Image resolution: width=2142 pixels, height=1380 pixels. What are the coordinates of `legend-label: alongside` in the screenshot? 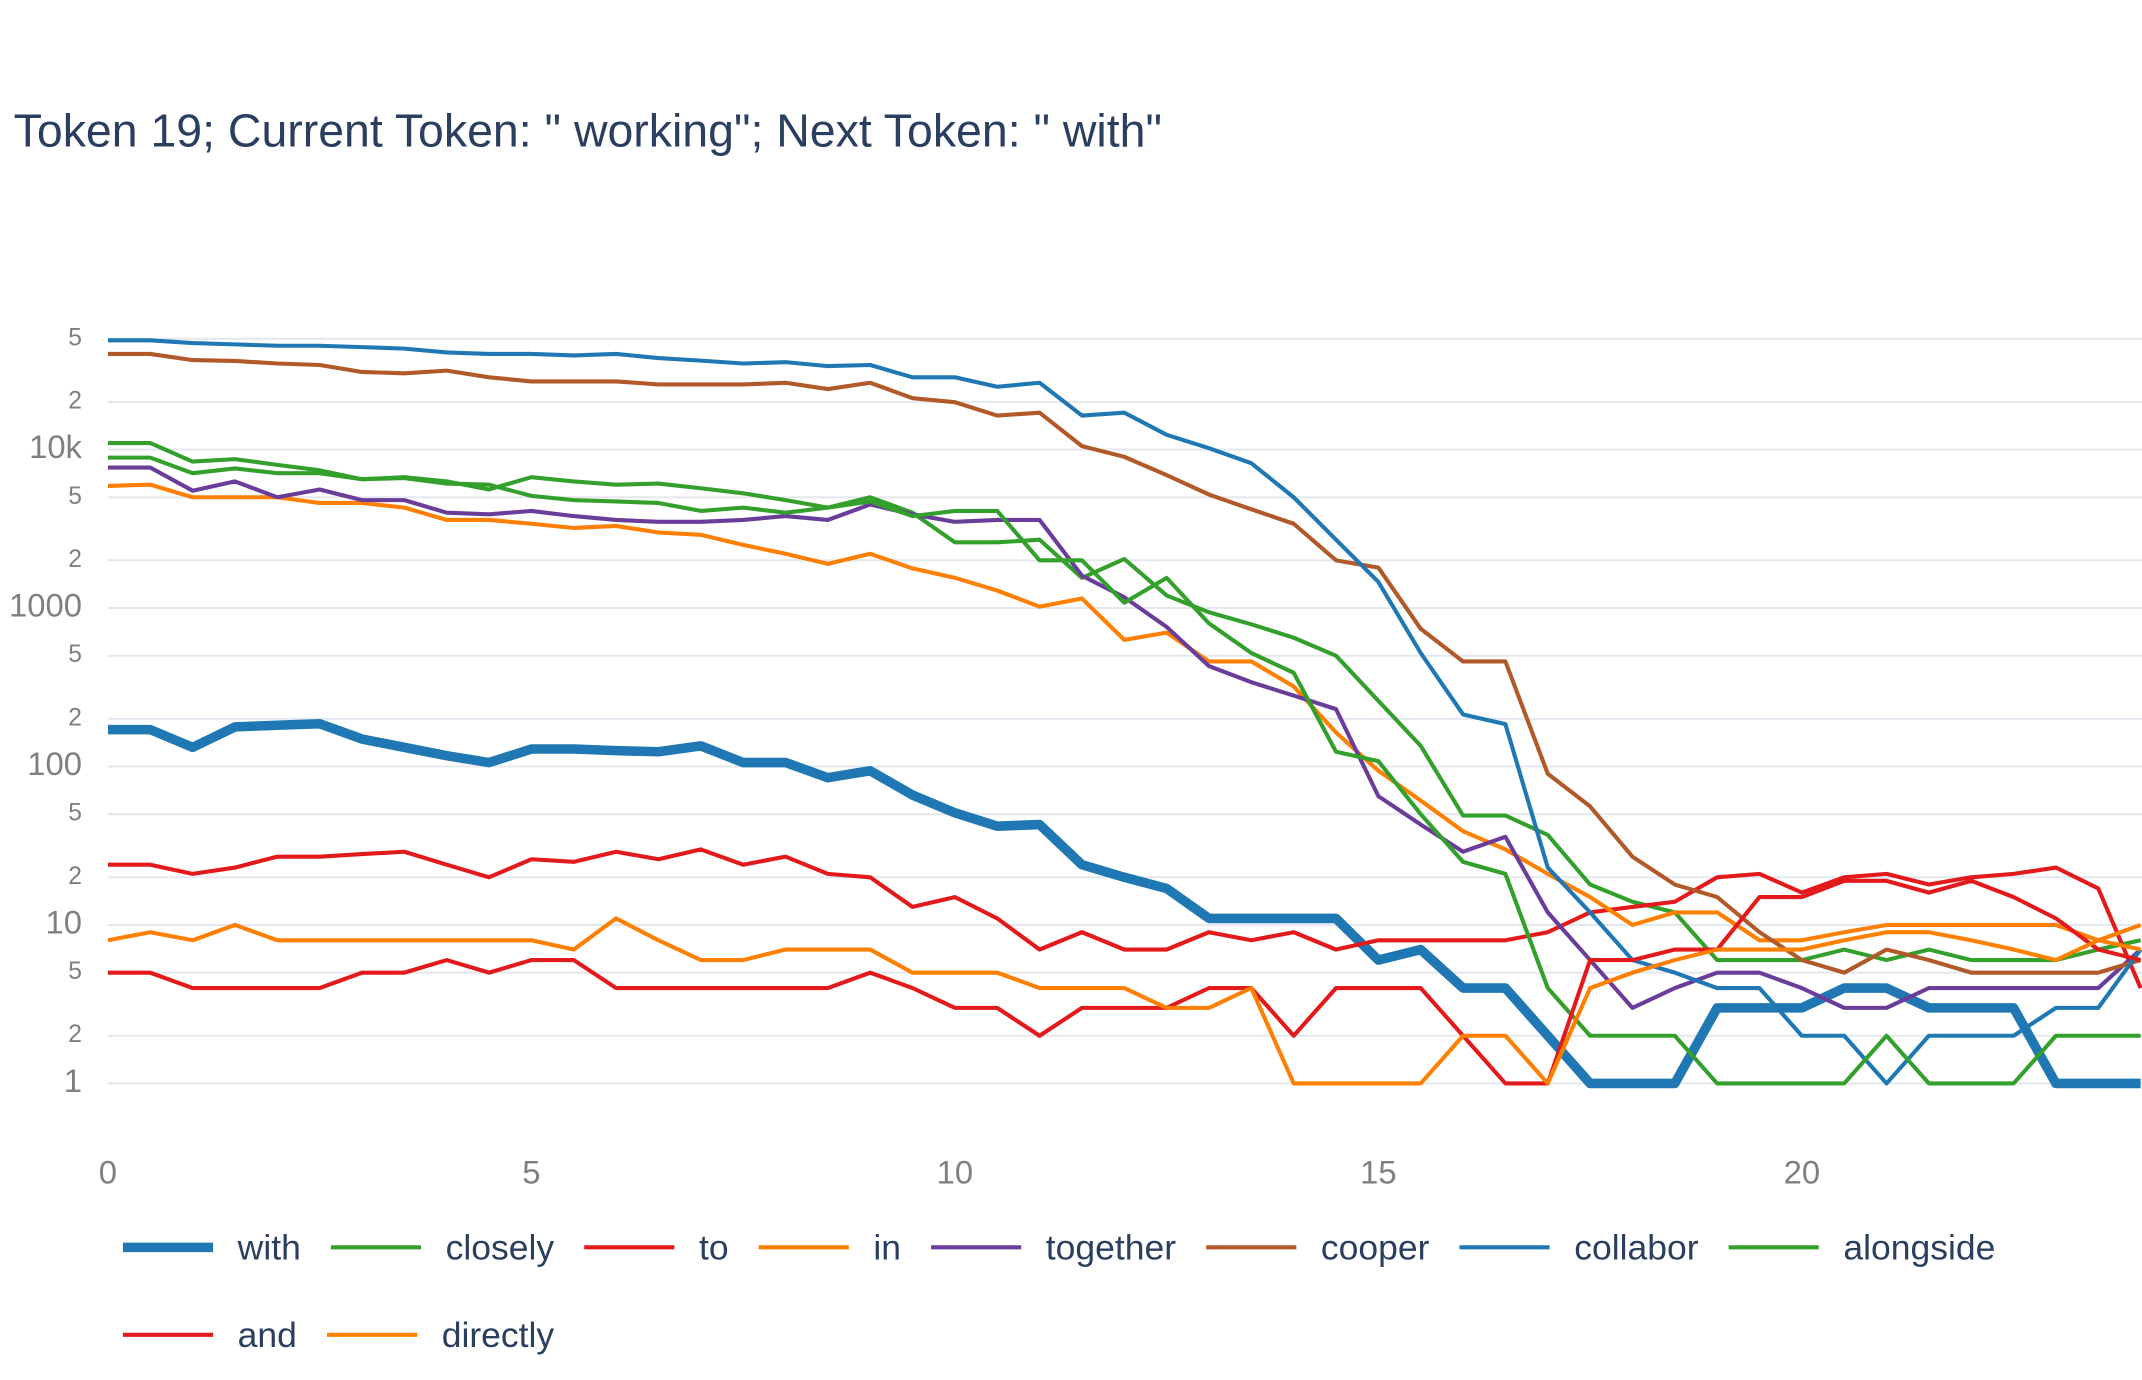 It's located at (1919, 1247).